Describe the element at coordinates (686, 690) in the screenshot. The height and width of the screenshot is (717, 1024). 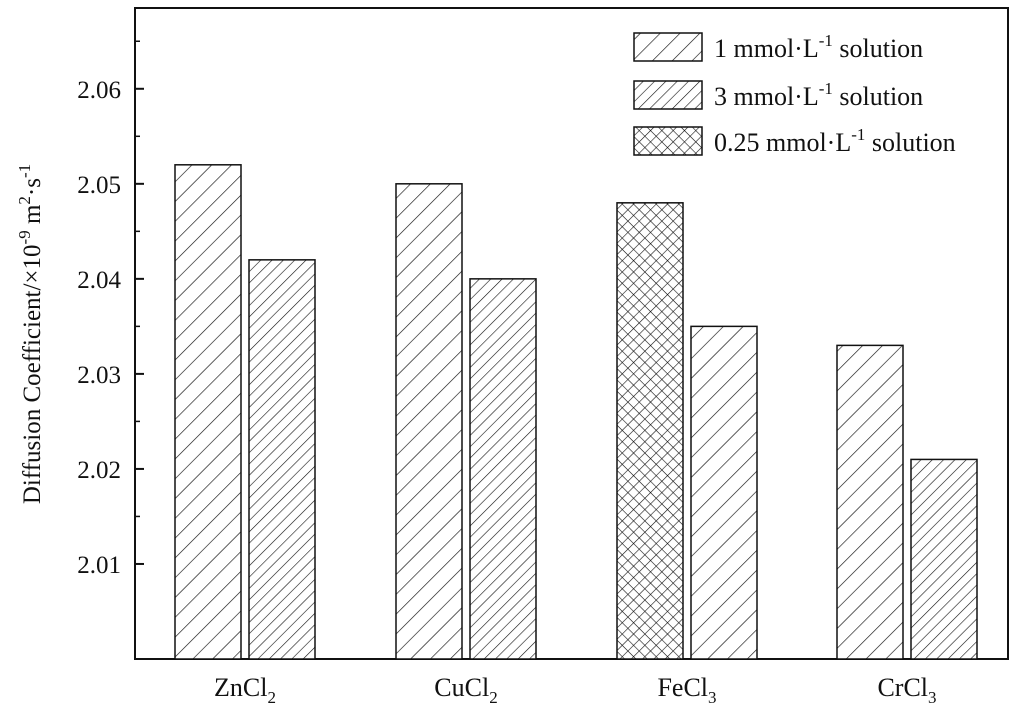
I see `x-tick-label: FeCl3` at that location.